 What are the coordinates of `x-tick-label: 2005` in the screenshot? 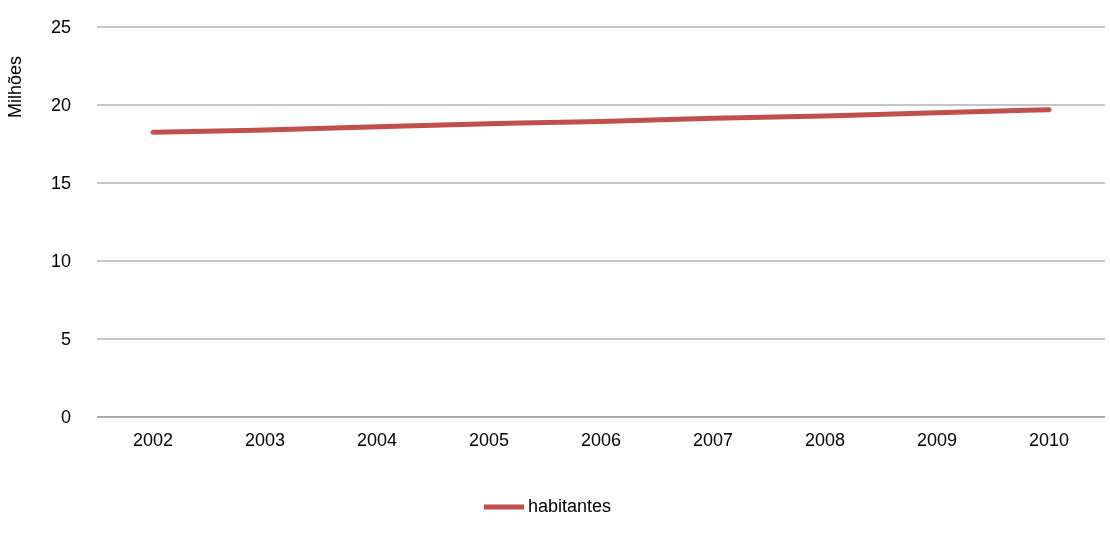 It's located at (489, 439).